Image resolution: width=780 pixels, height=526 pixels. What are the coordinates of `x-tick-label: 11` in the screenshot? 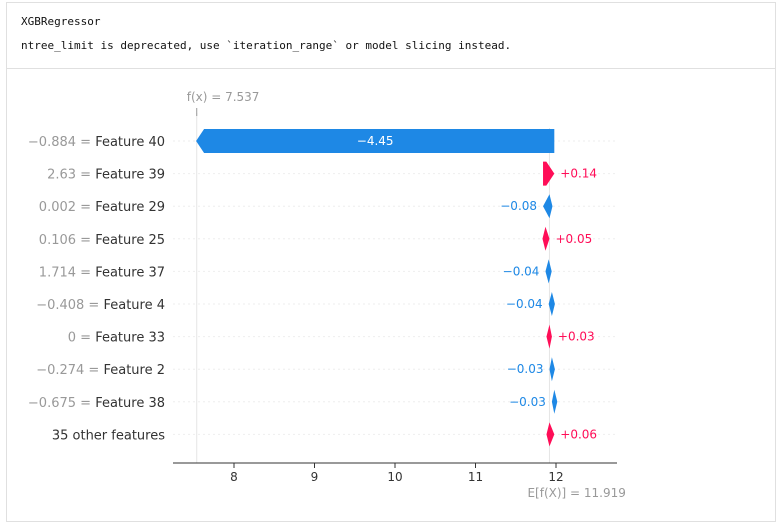 It's located at (475, 477).